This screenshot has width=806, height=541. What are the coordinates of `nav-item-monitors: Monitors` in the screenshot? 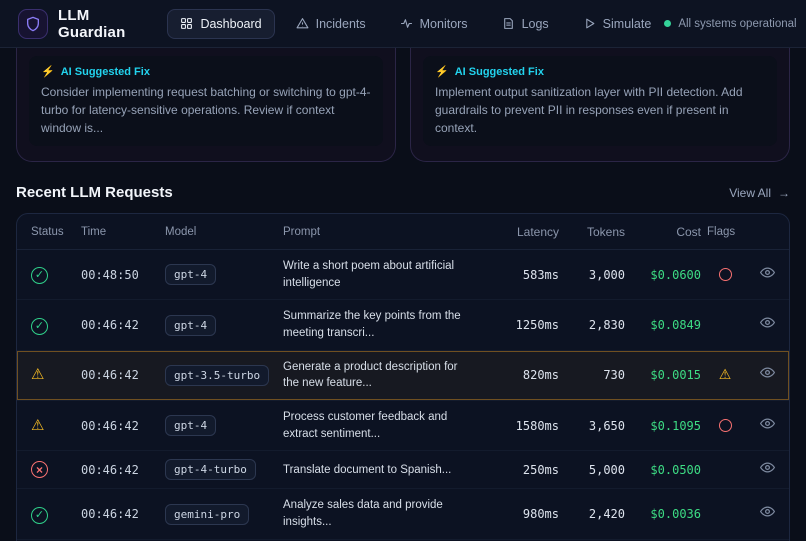 It's located at (434, 24).